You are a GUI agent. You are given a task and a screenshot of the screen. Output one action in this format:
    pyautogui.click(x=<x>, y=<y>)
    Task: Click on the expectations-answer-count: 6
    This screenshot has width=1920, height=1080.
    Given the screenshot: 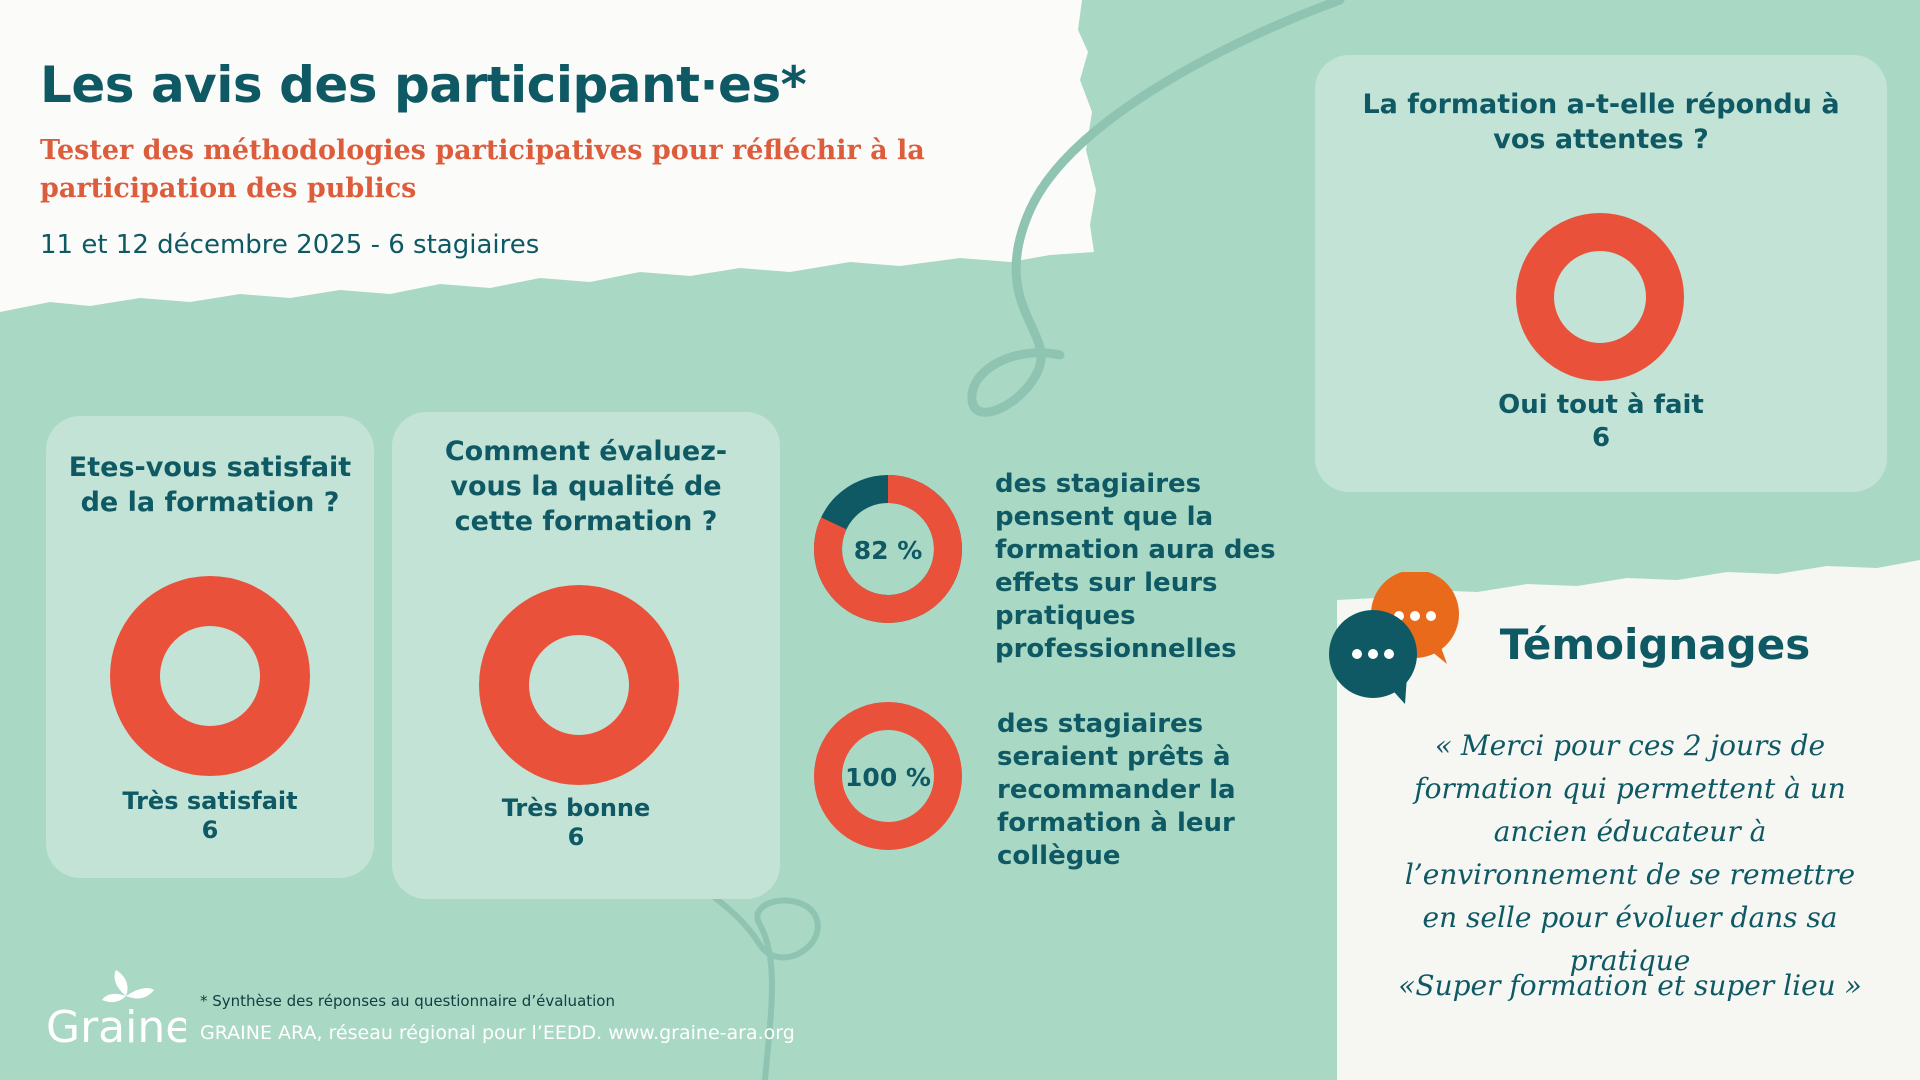 What is the action you would take?
    pyautogui.click(x=1601, y=438)
    